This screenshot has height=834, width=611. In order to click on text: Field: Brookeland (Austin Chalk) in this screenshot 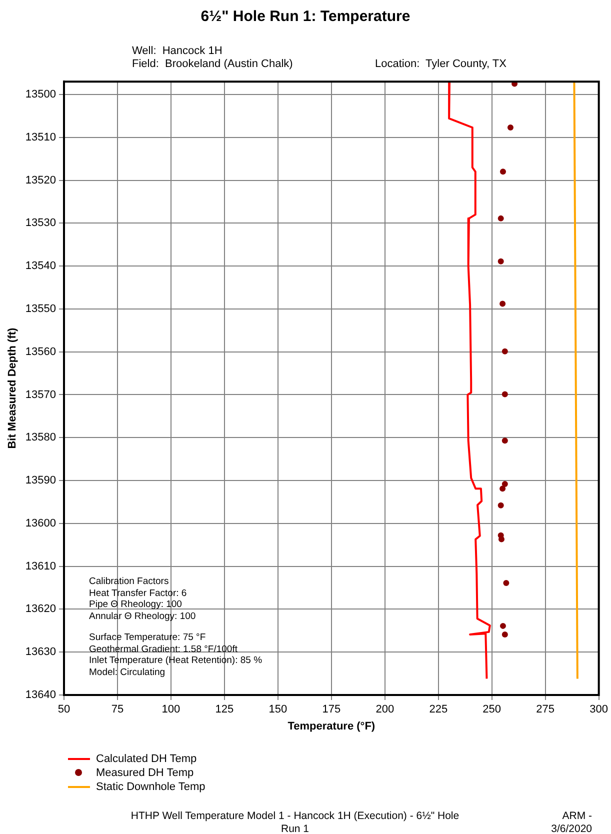, I will do `click(212, 64)`.